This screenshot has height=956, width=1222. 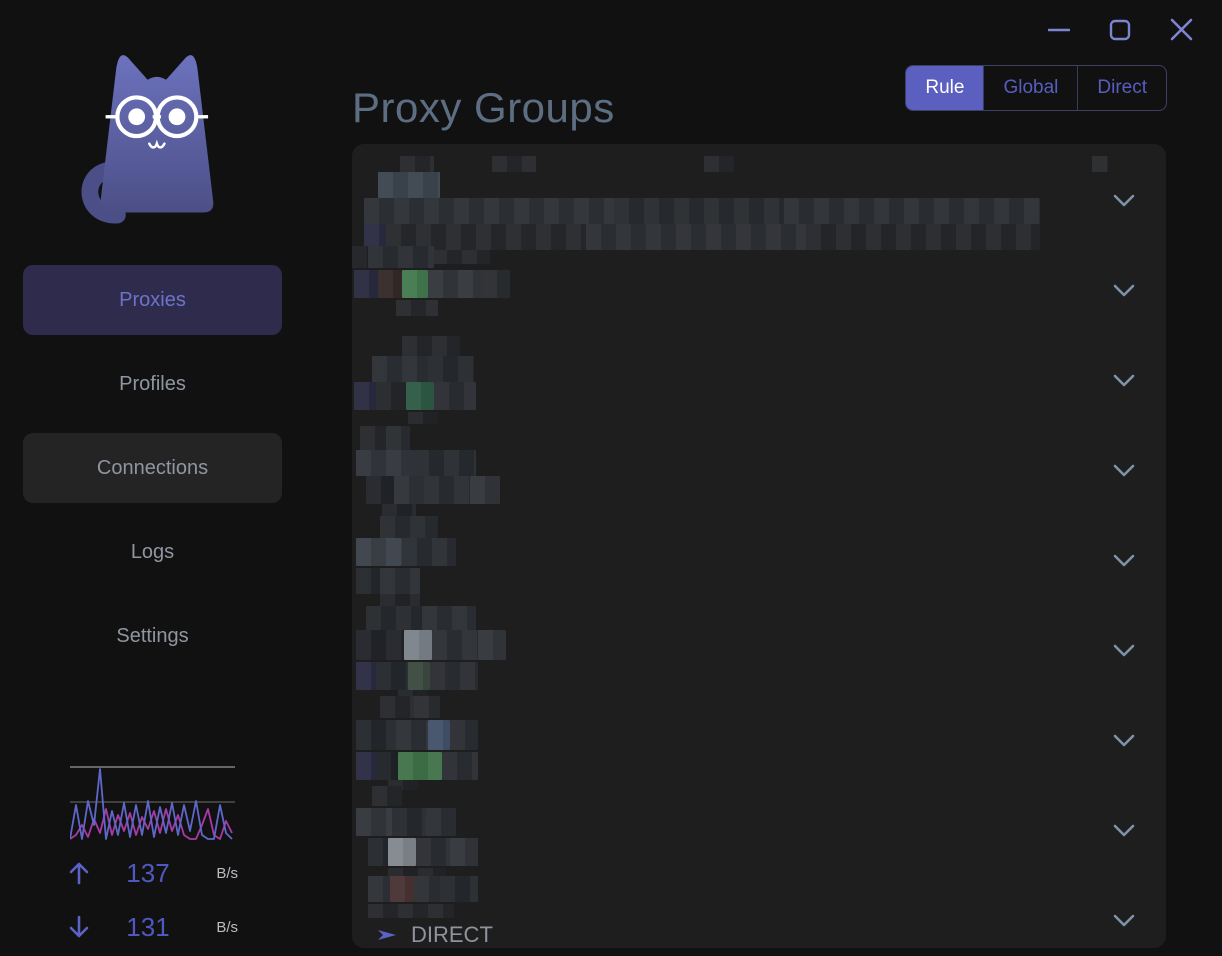 I want to click on download-speed-value: 131, so click(x=148, y=926).